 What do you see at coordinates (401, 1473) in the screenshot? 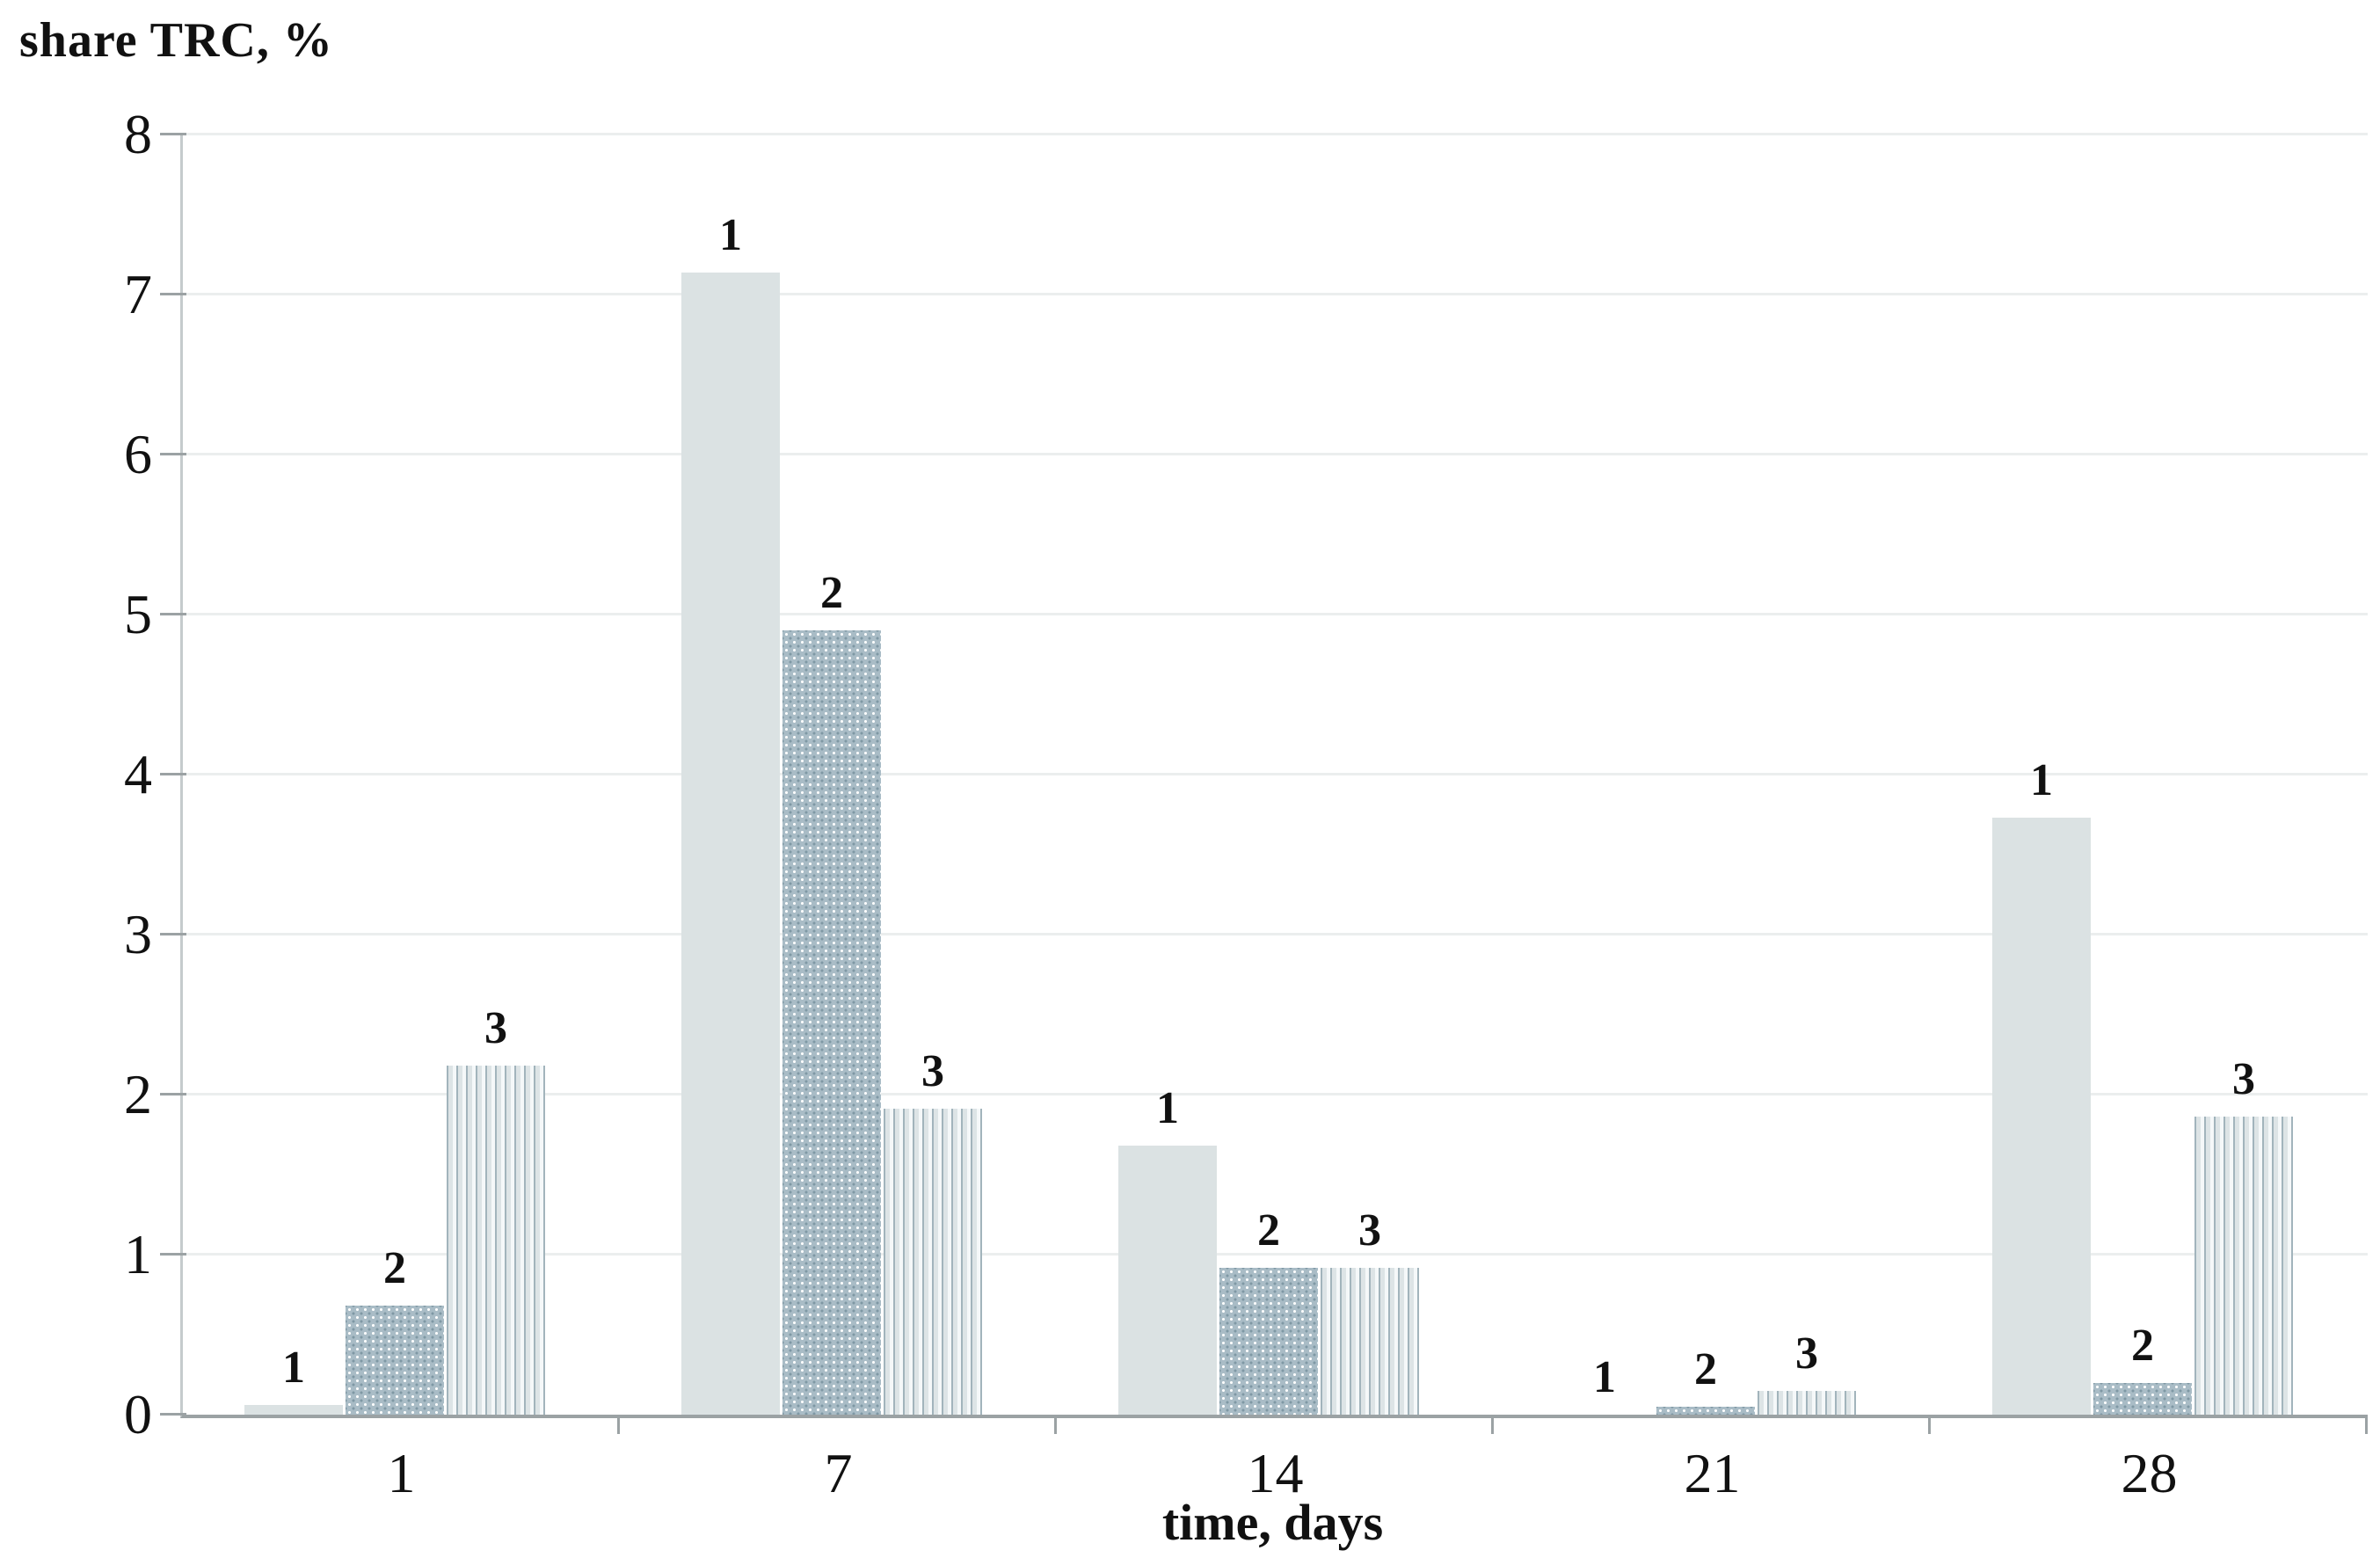
I see `x-category-label: 1` at bounding box center [401, 1473].